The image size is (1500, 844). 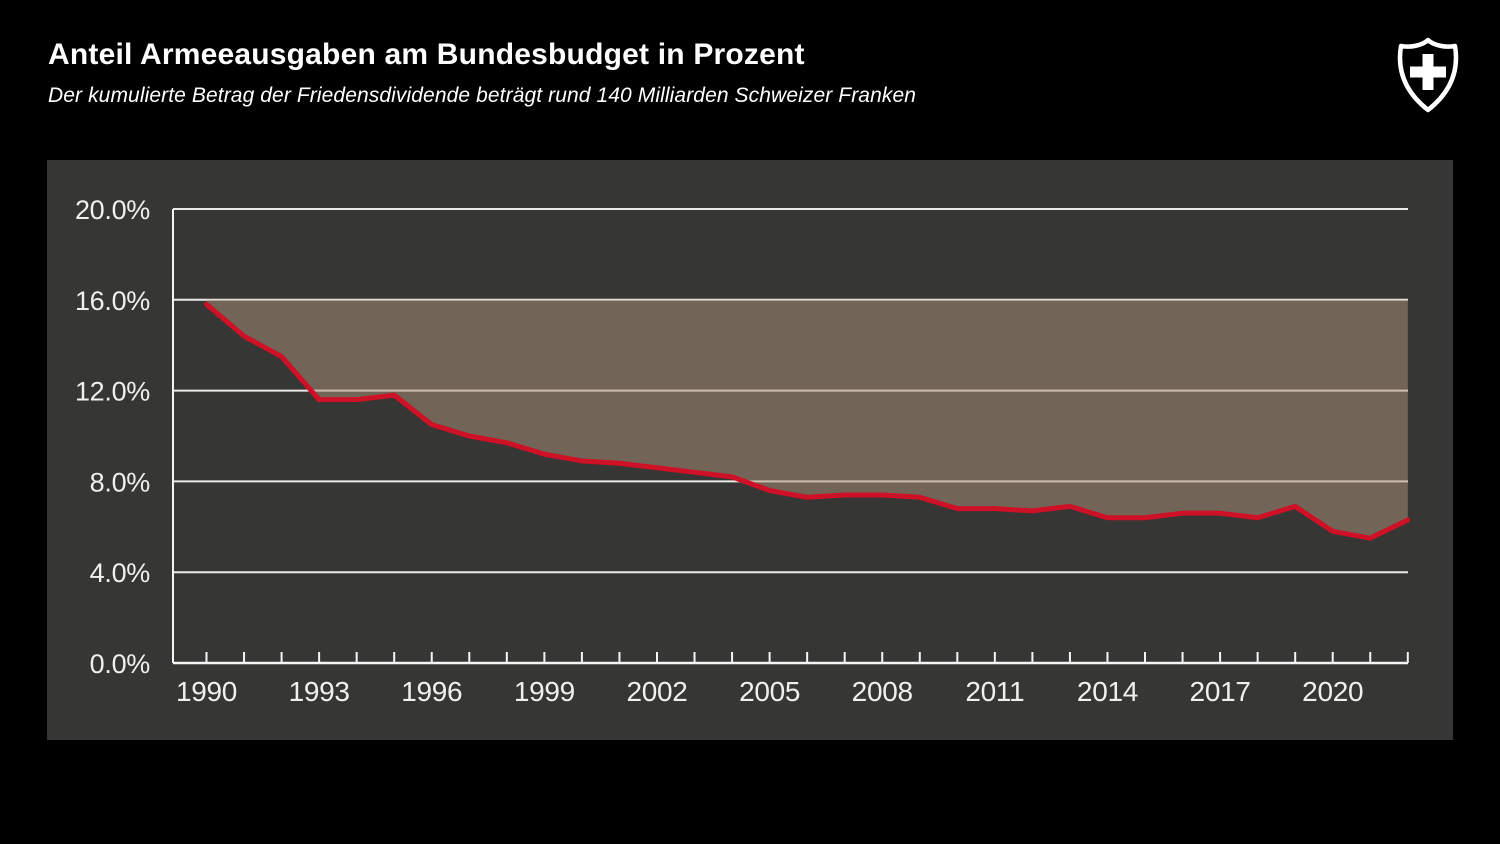 I want to click on y-tick-label: 0.0%, so click(x=120, y=664).